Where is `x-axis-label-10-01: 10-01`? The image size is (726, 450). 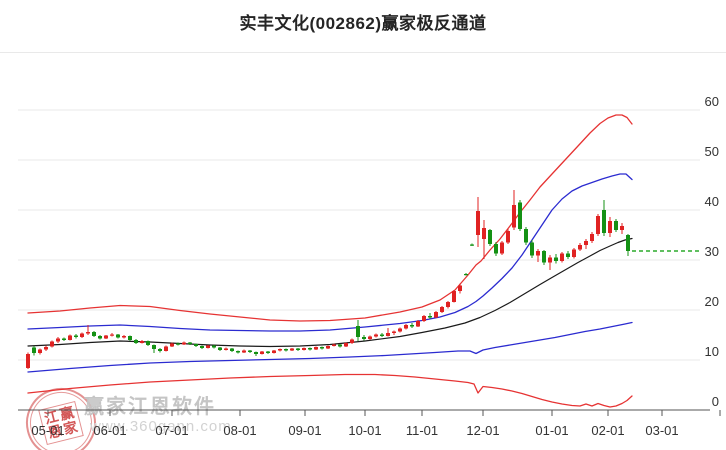
x-axis-label-10-01: 10-01 is located at coordinates (364, 430).